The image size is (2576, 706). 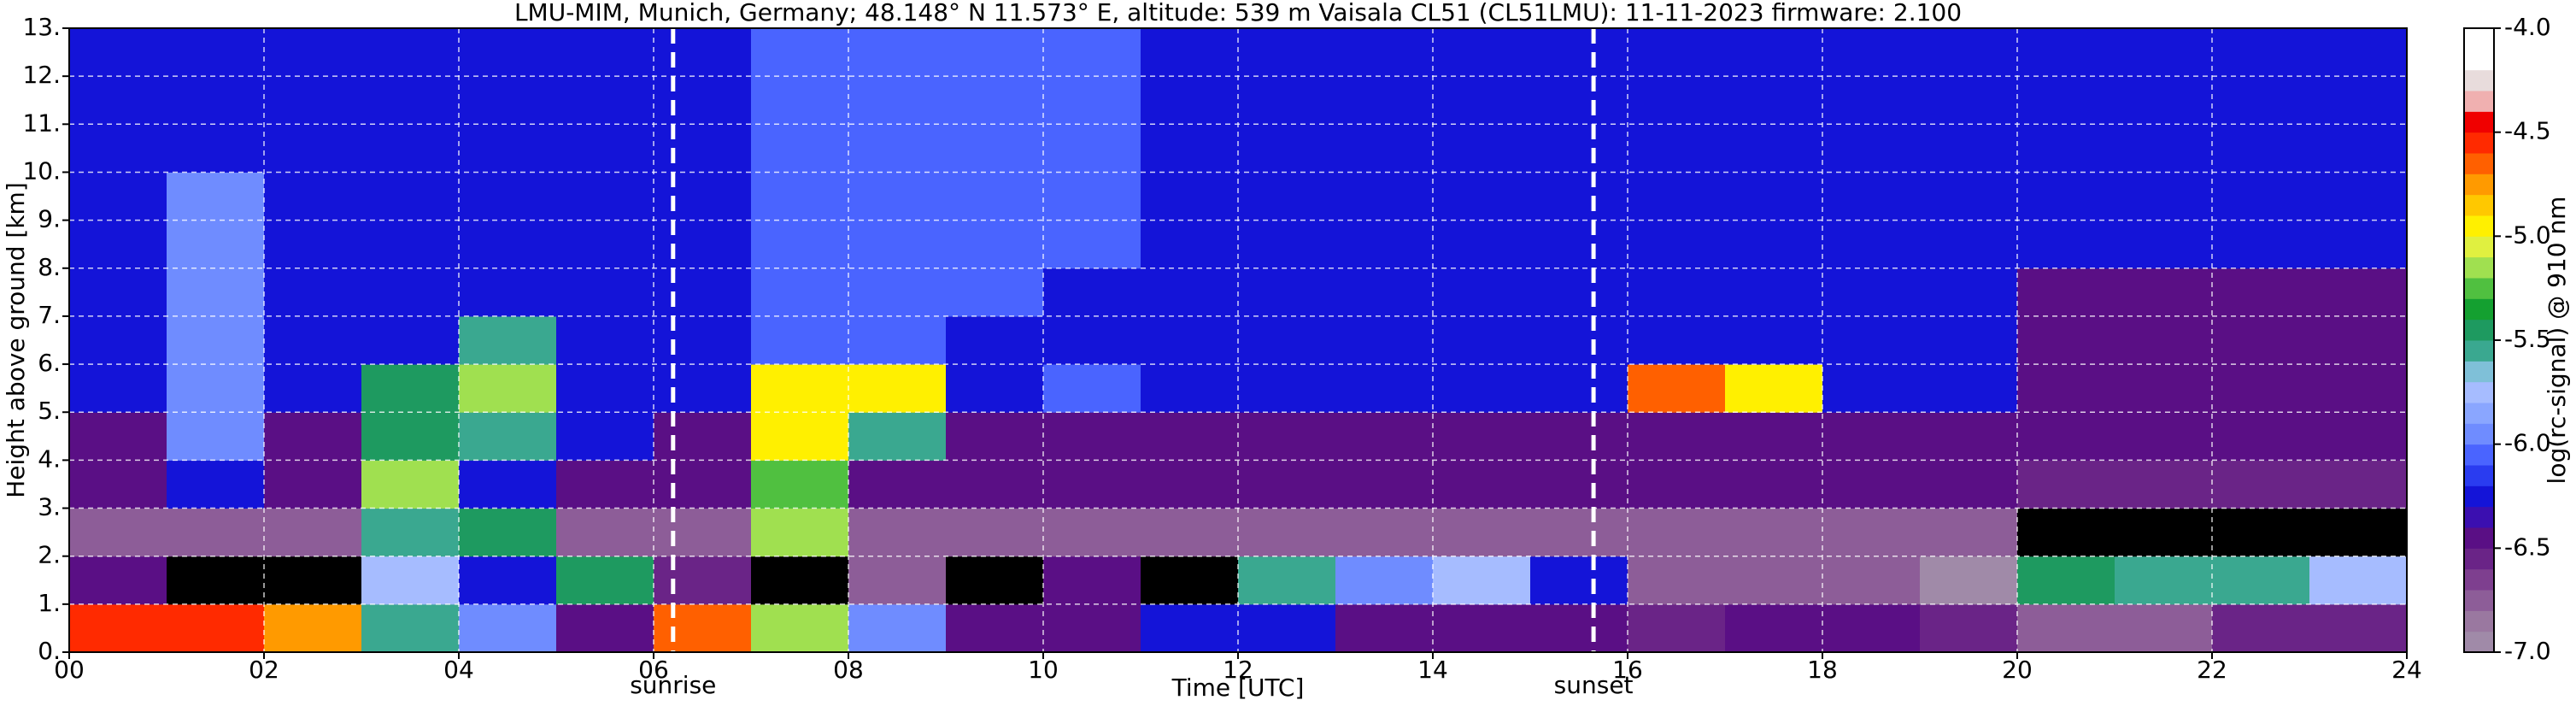 I want to click on y-tick-label: 4., so click(x=49, y=458).